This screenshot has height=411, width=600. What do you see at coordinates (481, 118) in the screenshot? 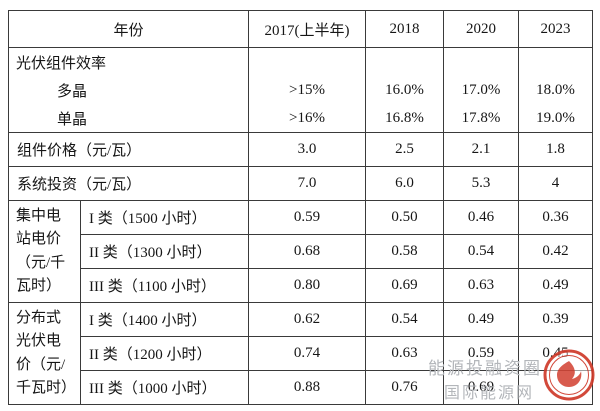
I see `value-cell: 17.8%` at bounding box center [481, 118].